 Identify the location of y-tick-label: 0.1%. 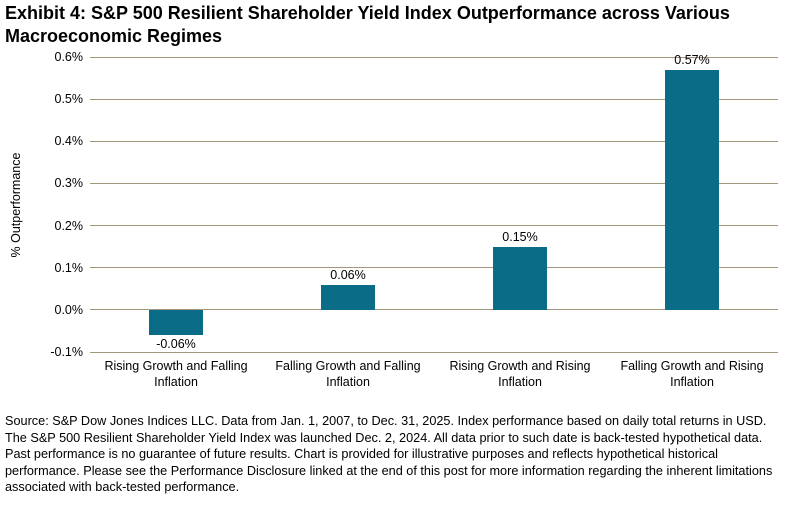
(69, 267).